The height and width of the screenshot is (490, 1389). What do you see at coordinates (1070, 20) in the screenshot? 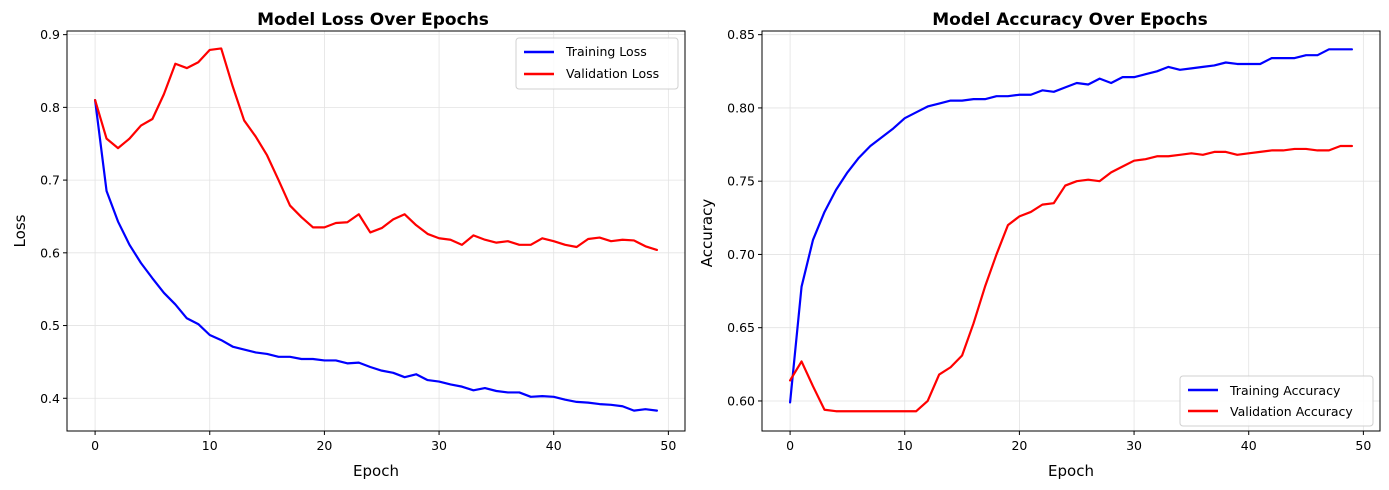
I see `accuracy-chart-title: Model Accuracy Over Epochs` at bounding box center [1070, 20].